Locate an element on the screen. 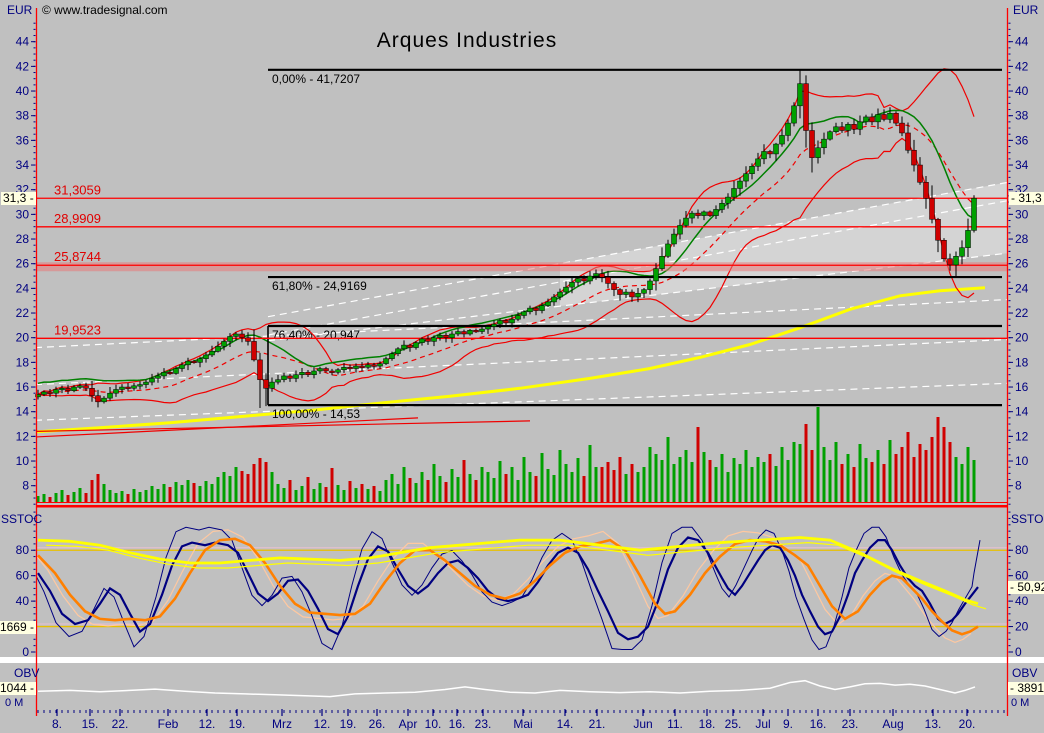 This screenshot has width=1044, height=733. sstoc-current-tag-right: - 50,92 is located at coordinates (1026, 587).